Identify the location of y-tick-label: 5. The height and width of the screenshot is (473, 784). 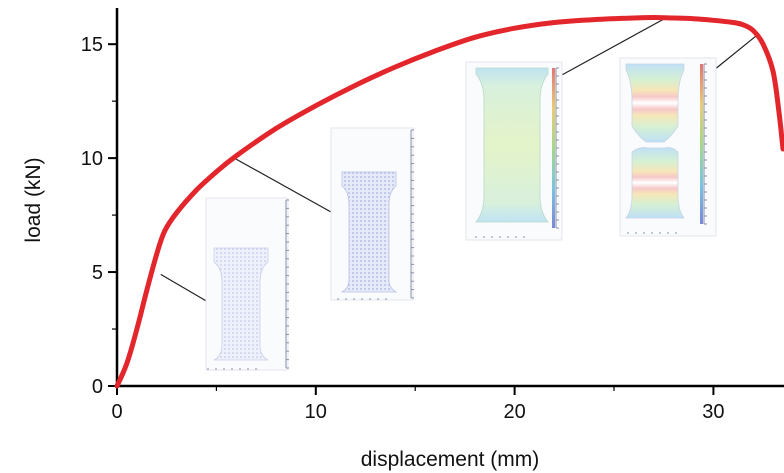
(97, 273).